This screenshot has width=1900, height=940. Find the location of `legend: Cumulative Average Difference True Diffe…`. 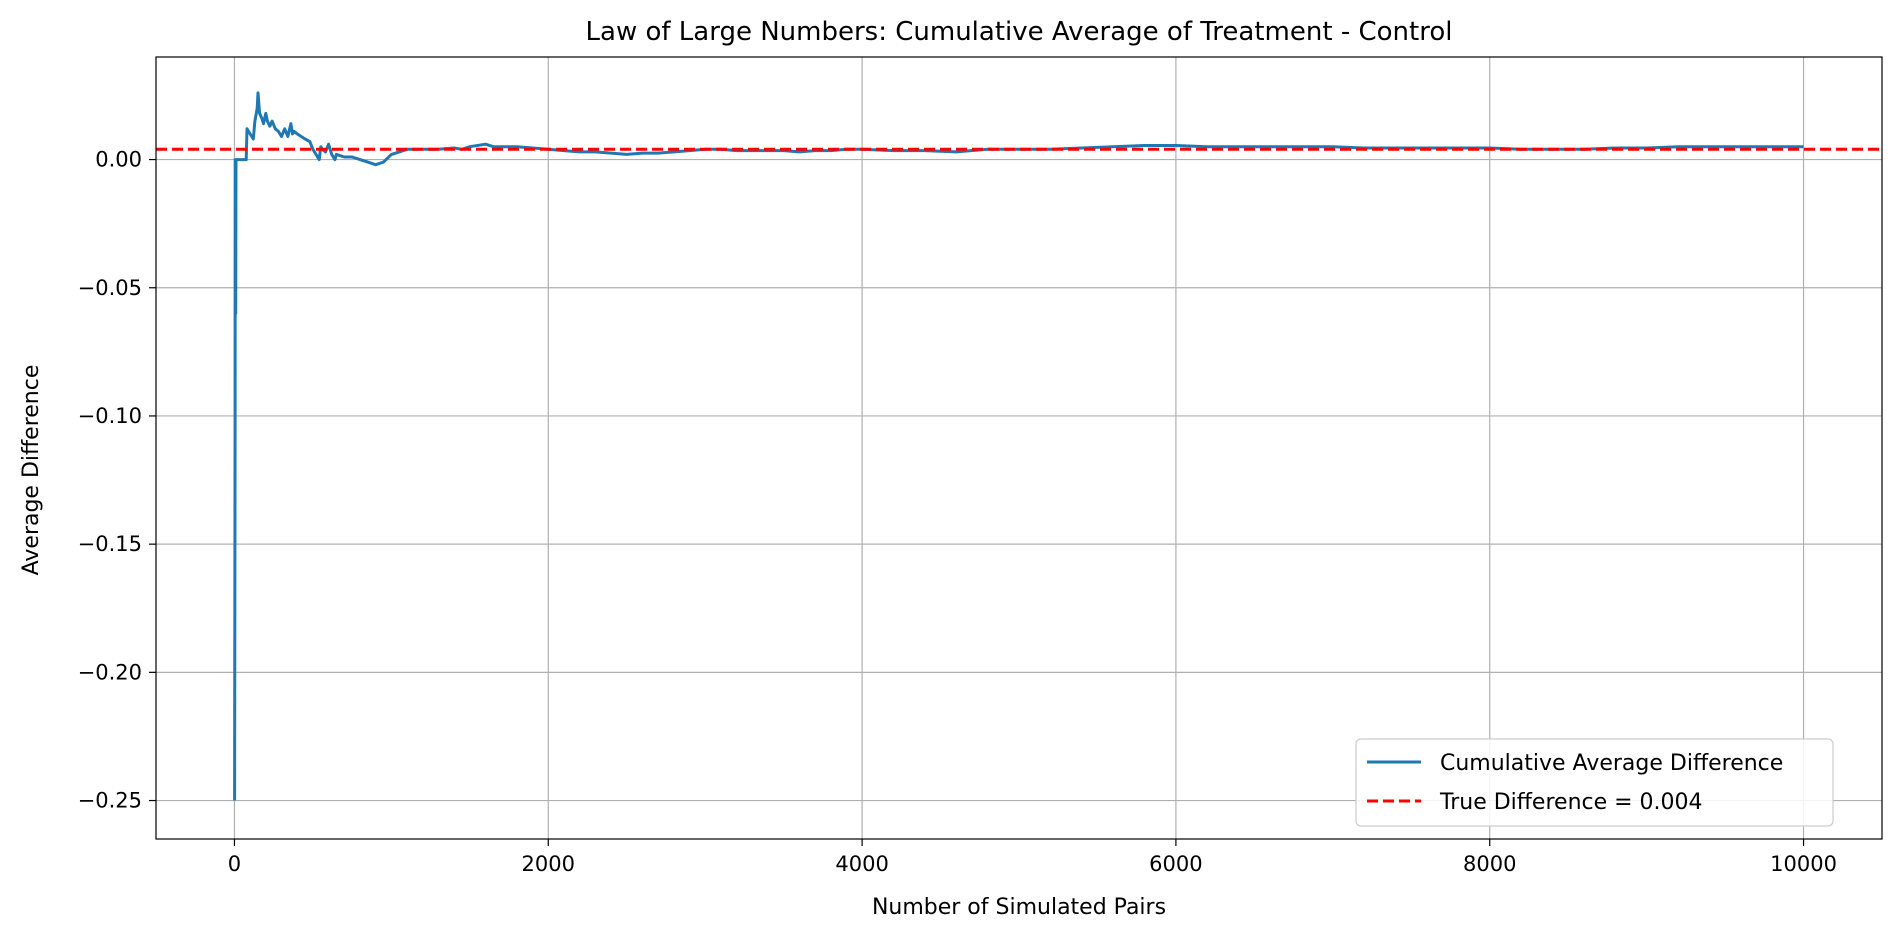

legend: Cumulative Average Difference True Diffe… is located at coordinates (1594, 782).